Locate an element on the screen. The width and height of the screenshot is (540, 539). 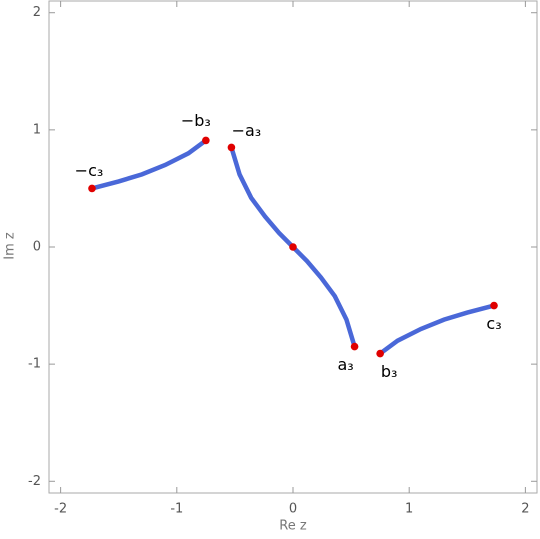
x-tick-label: 1 is located at coordinates (409, 509).